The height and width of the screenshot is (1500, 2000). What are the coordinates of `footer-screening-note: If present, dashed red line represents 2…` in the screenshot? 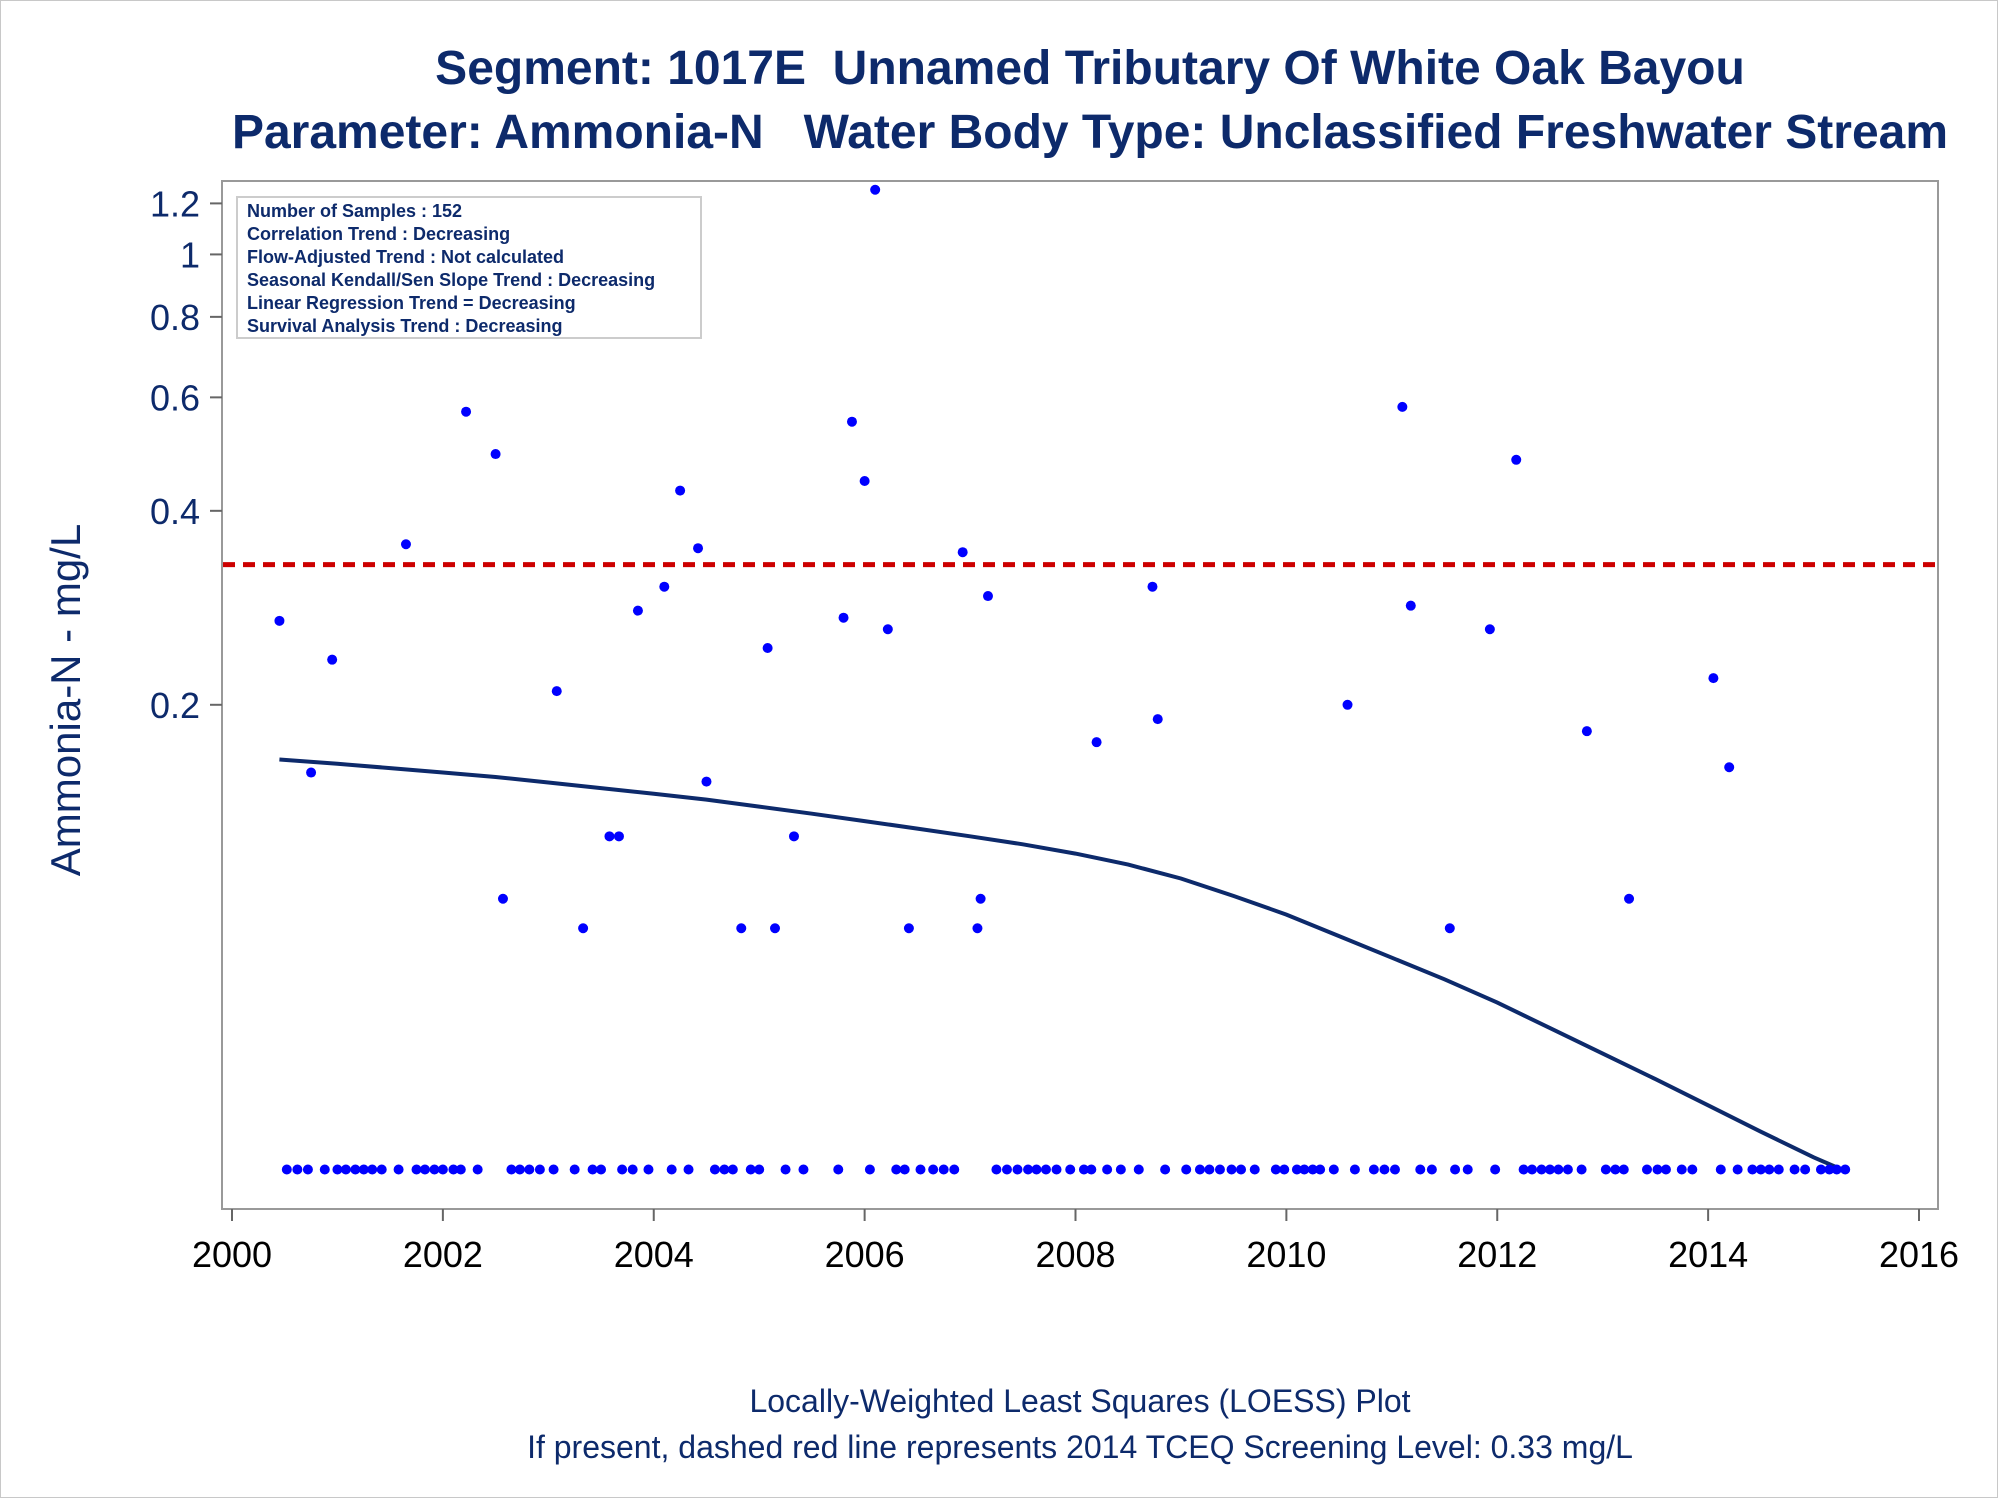 It's located at (1080, 1447).